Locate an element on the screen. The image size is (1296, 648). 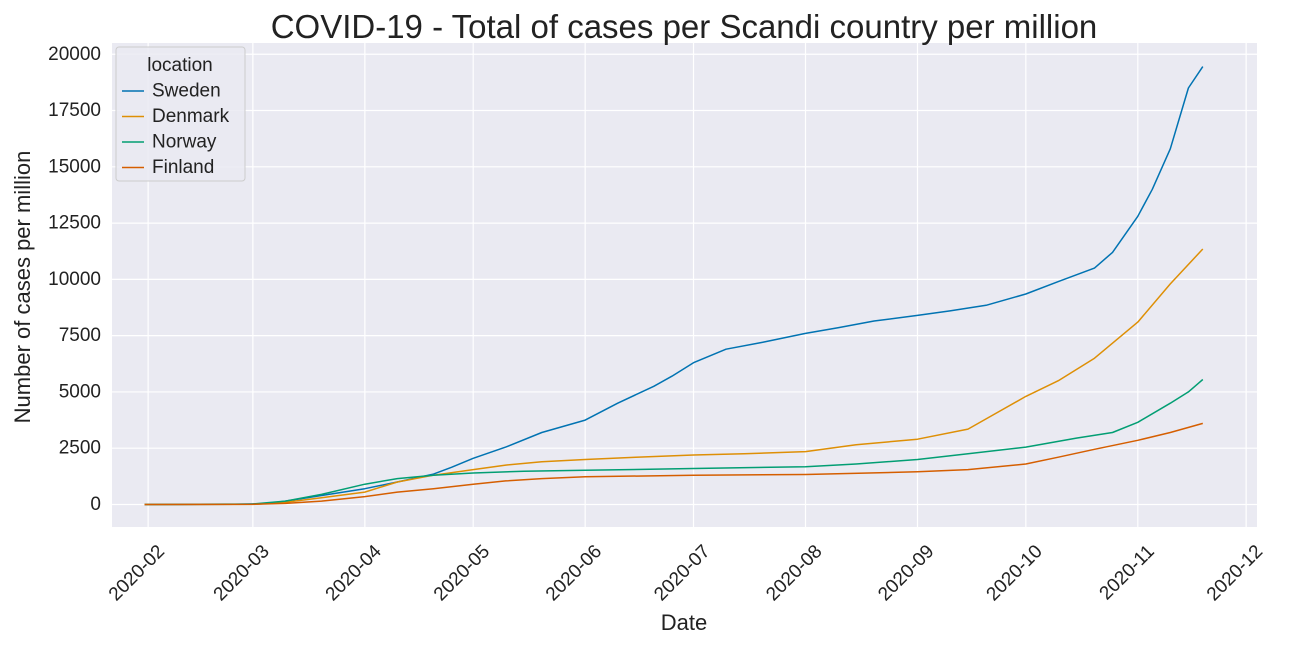
x-tick-label: 2020-02 is located at coordinates (137, 573).